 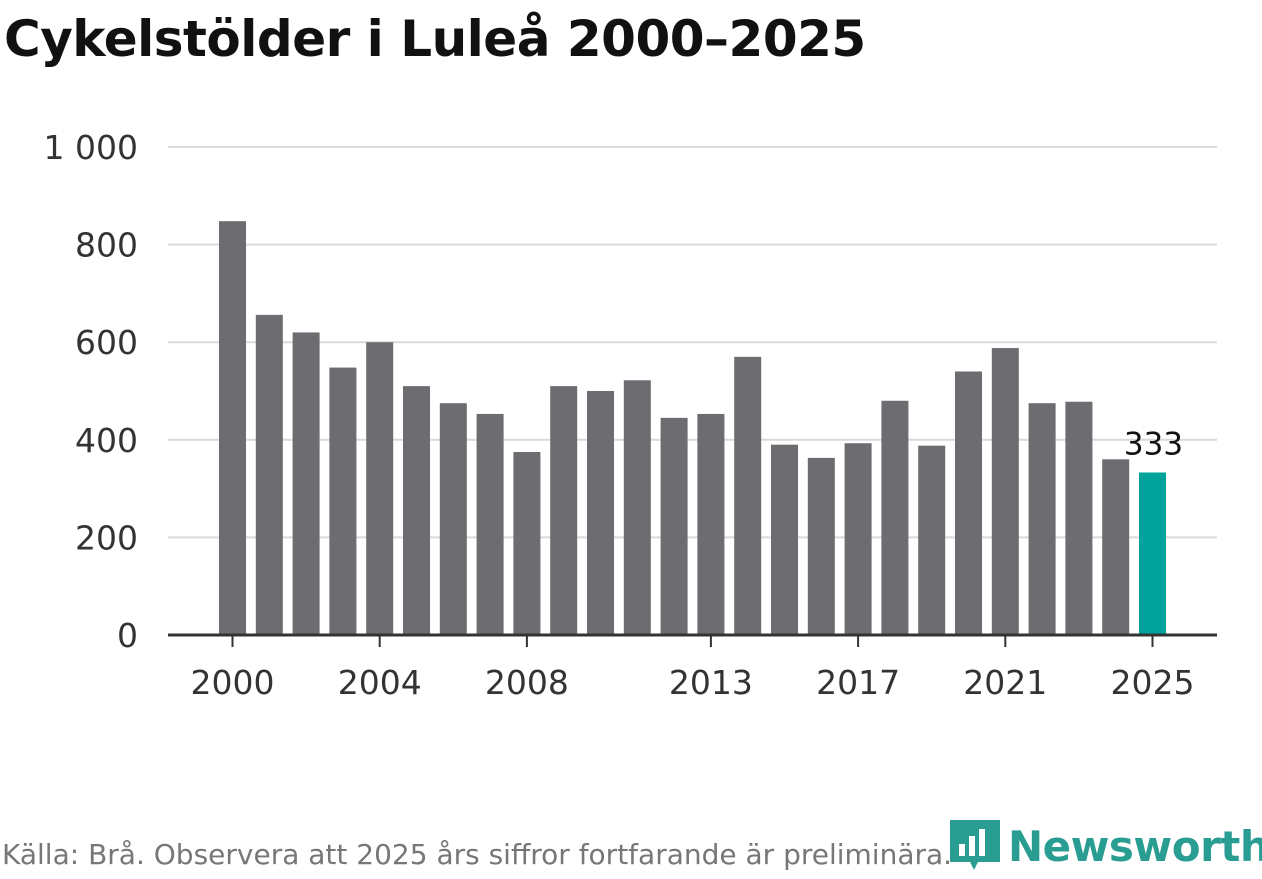 What do you see at coordinates (416, 510) in the screenshot?
I see `bar-2005` at bounding box center [416, 510].